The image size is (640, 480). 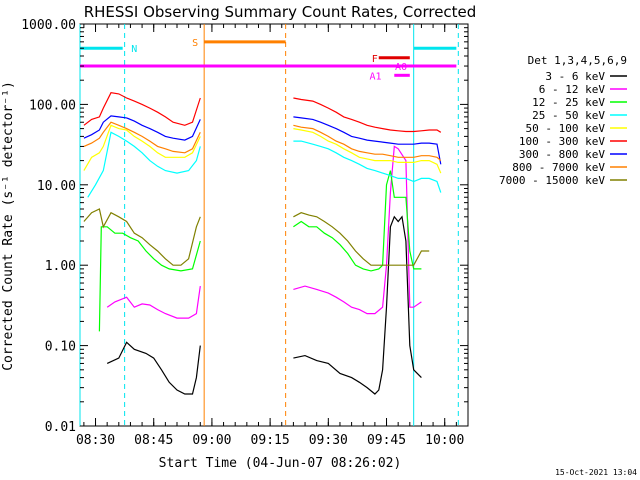 What do you see at coordinates (8, 226) in the screenshot?
I see `y-axis-label: Corrected Count Rate (s⁻¹ detector⁻¹)` at bounding box center [8, 226].